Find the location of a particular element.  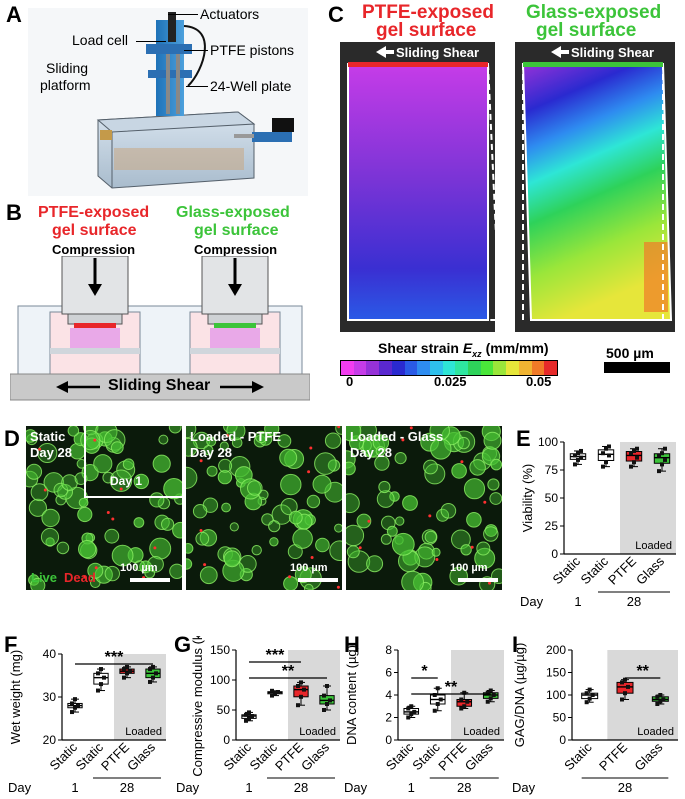

day-group-label: 28 is located at coordinates (127, 787).